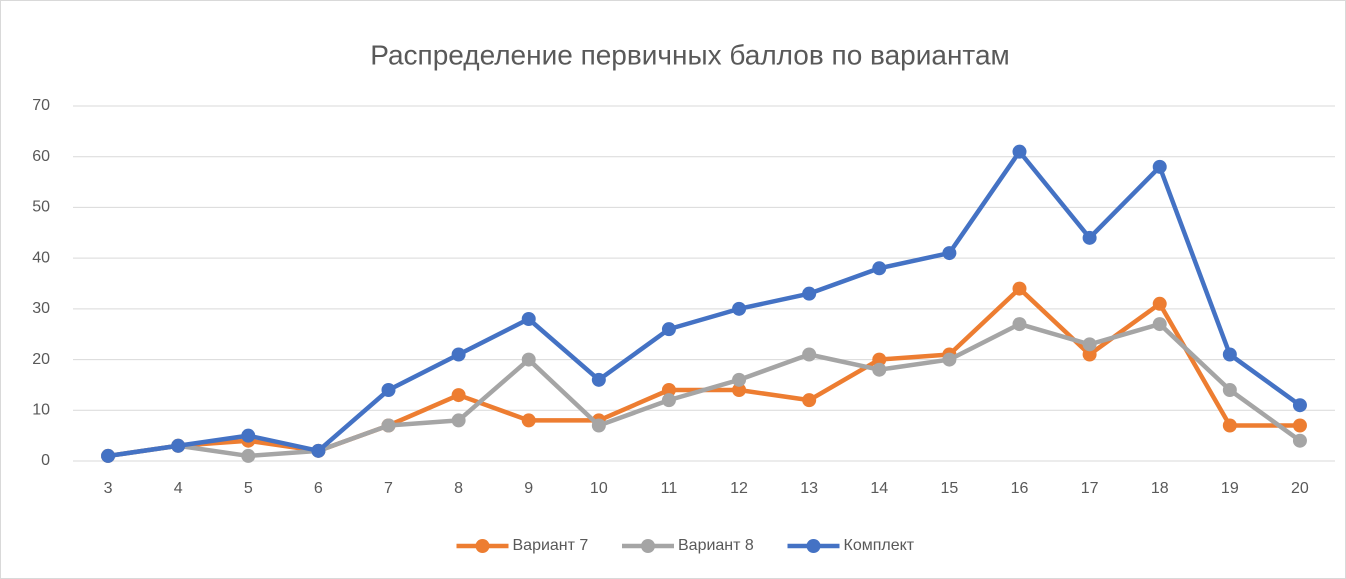  I want to click on x-tick-label: 3, so click(108, 488).